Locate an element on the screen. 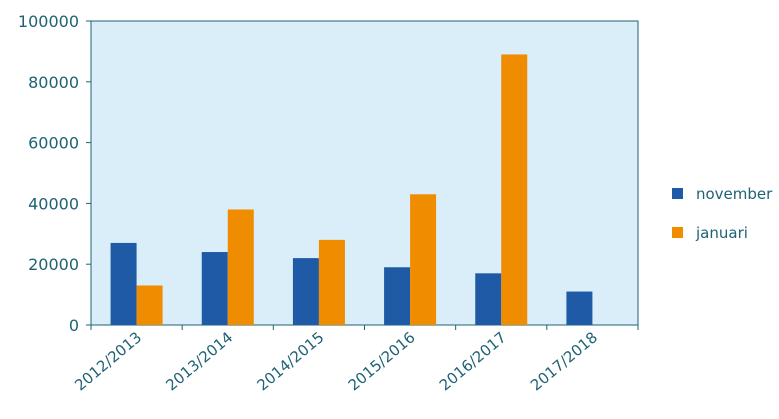 Image resolution: width=779 pixels, height=419 pixels. y-tick-label: 60000 is located at coordinates (53, 143).